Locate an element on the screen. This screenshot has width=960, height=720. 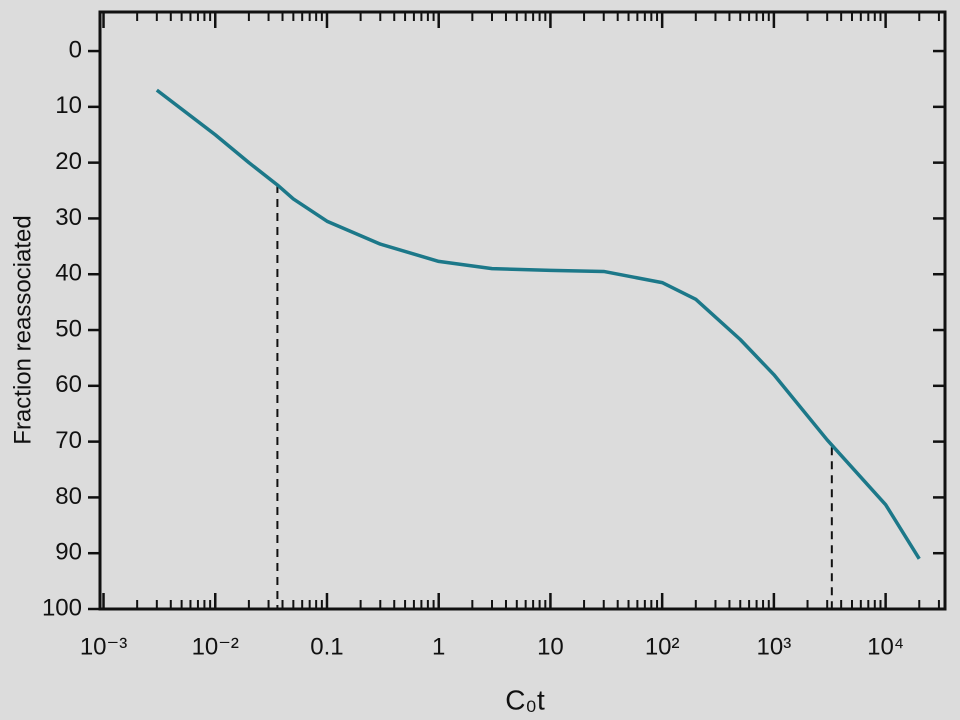
y-tick-label: 10 is located at coordinates (68, 105).